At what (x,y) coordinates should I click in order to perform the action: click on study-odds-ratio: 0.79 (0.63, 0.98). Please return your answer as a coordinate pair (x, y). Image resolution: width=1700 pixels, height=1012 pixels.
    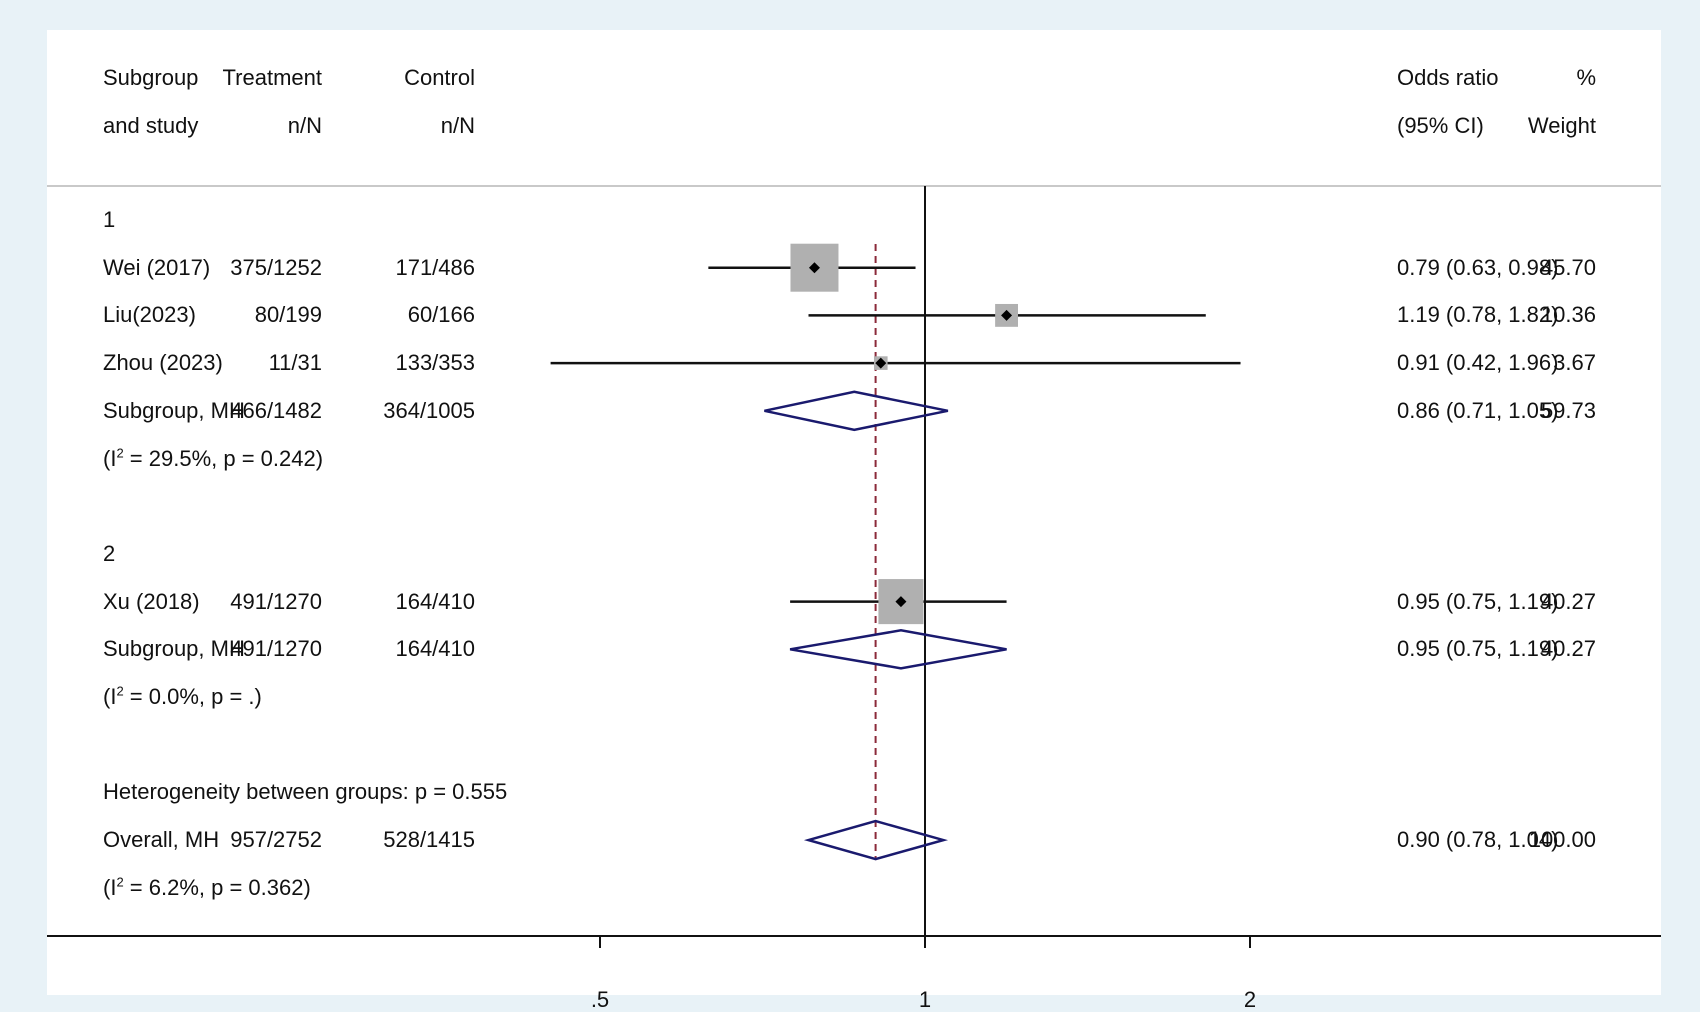
    Looking at the image, I should click on (1478, 267).